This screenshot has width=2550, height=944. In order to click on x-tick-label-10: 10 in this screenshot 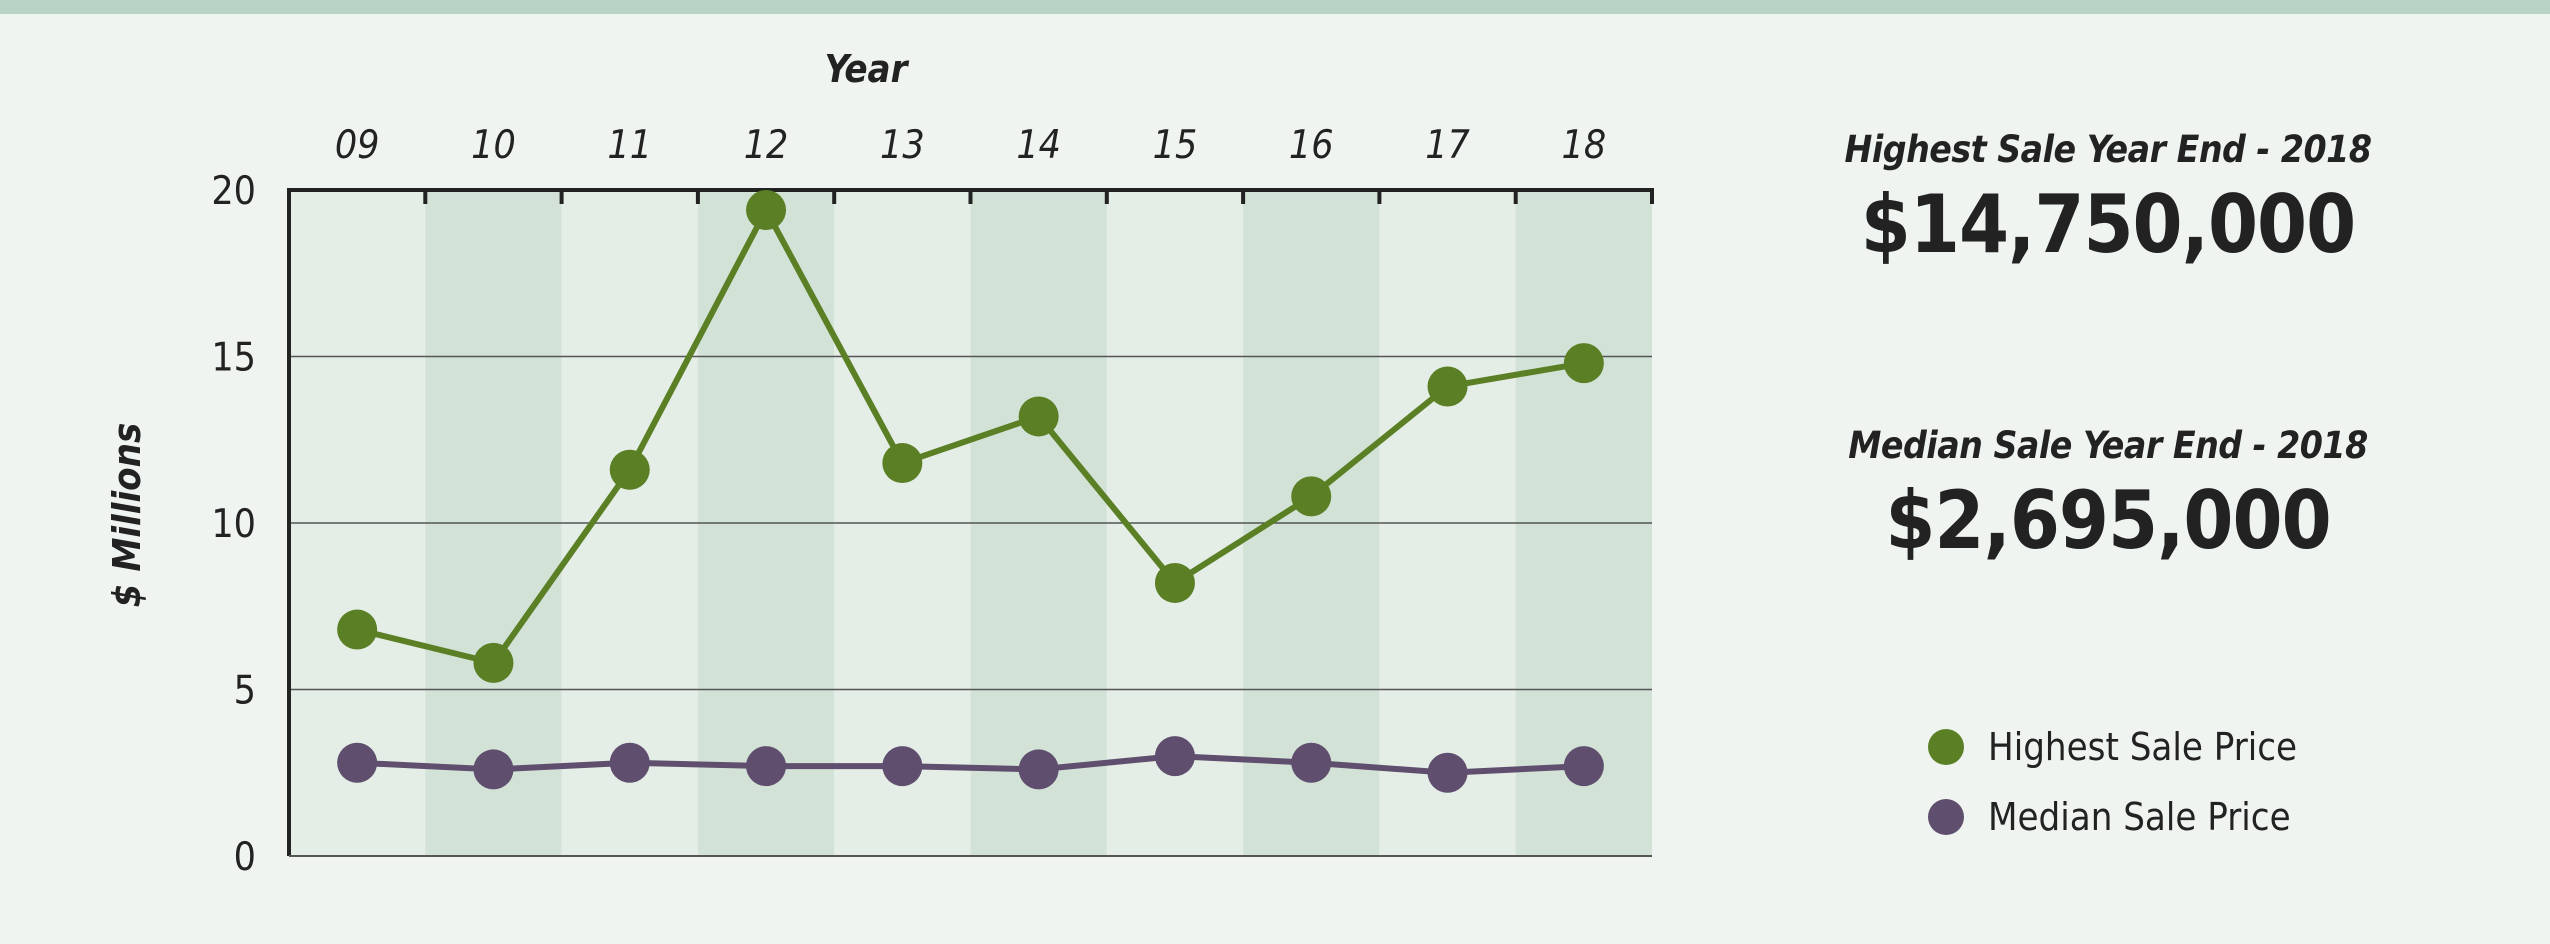, I will do `click(493, 145)`.